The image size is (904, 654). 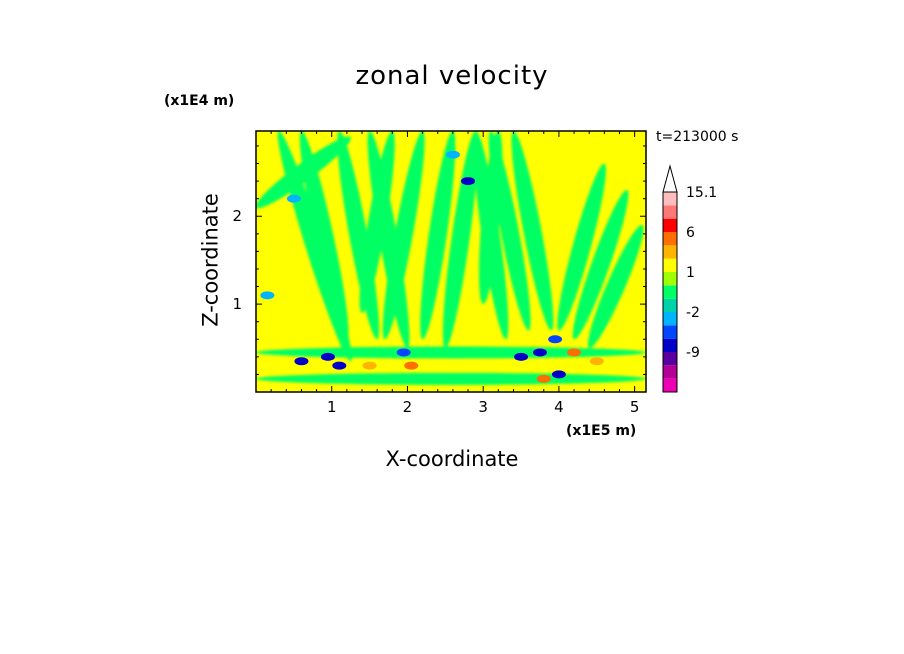 What do you see at coordinates (693, 353) in the screenshot?
I see `colorbar-label: -9` at bounding box center [693, 353].